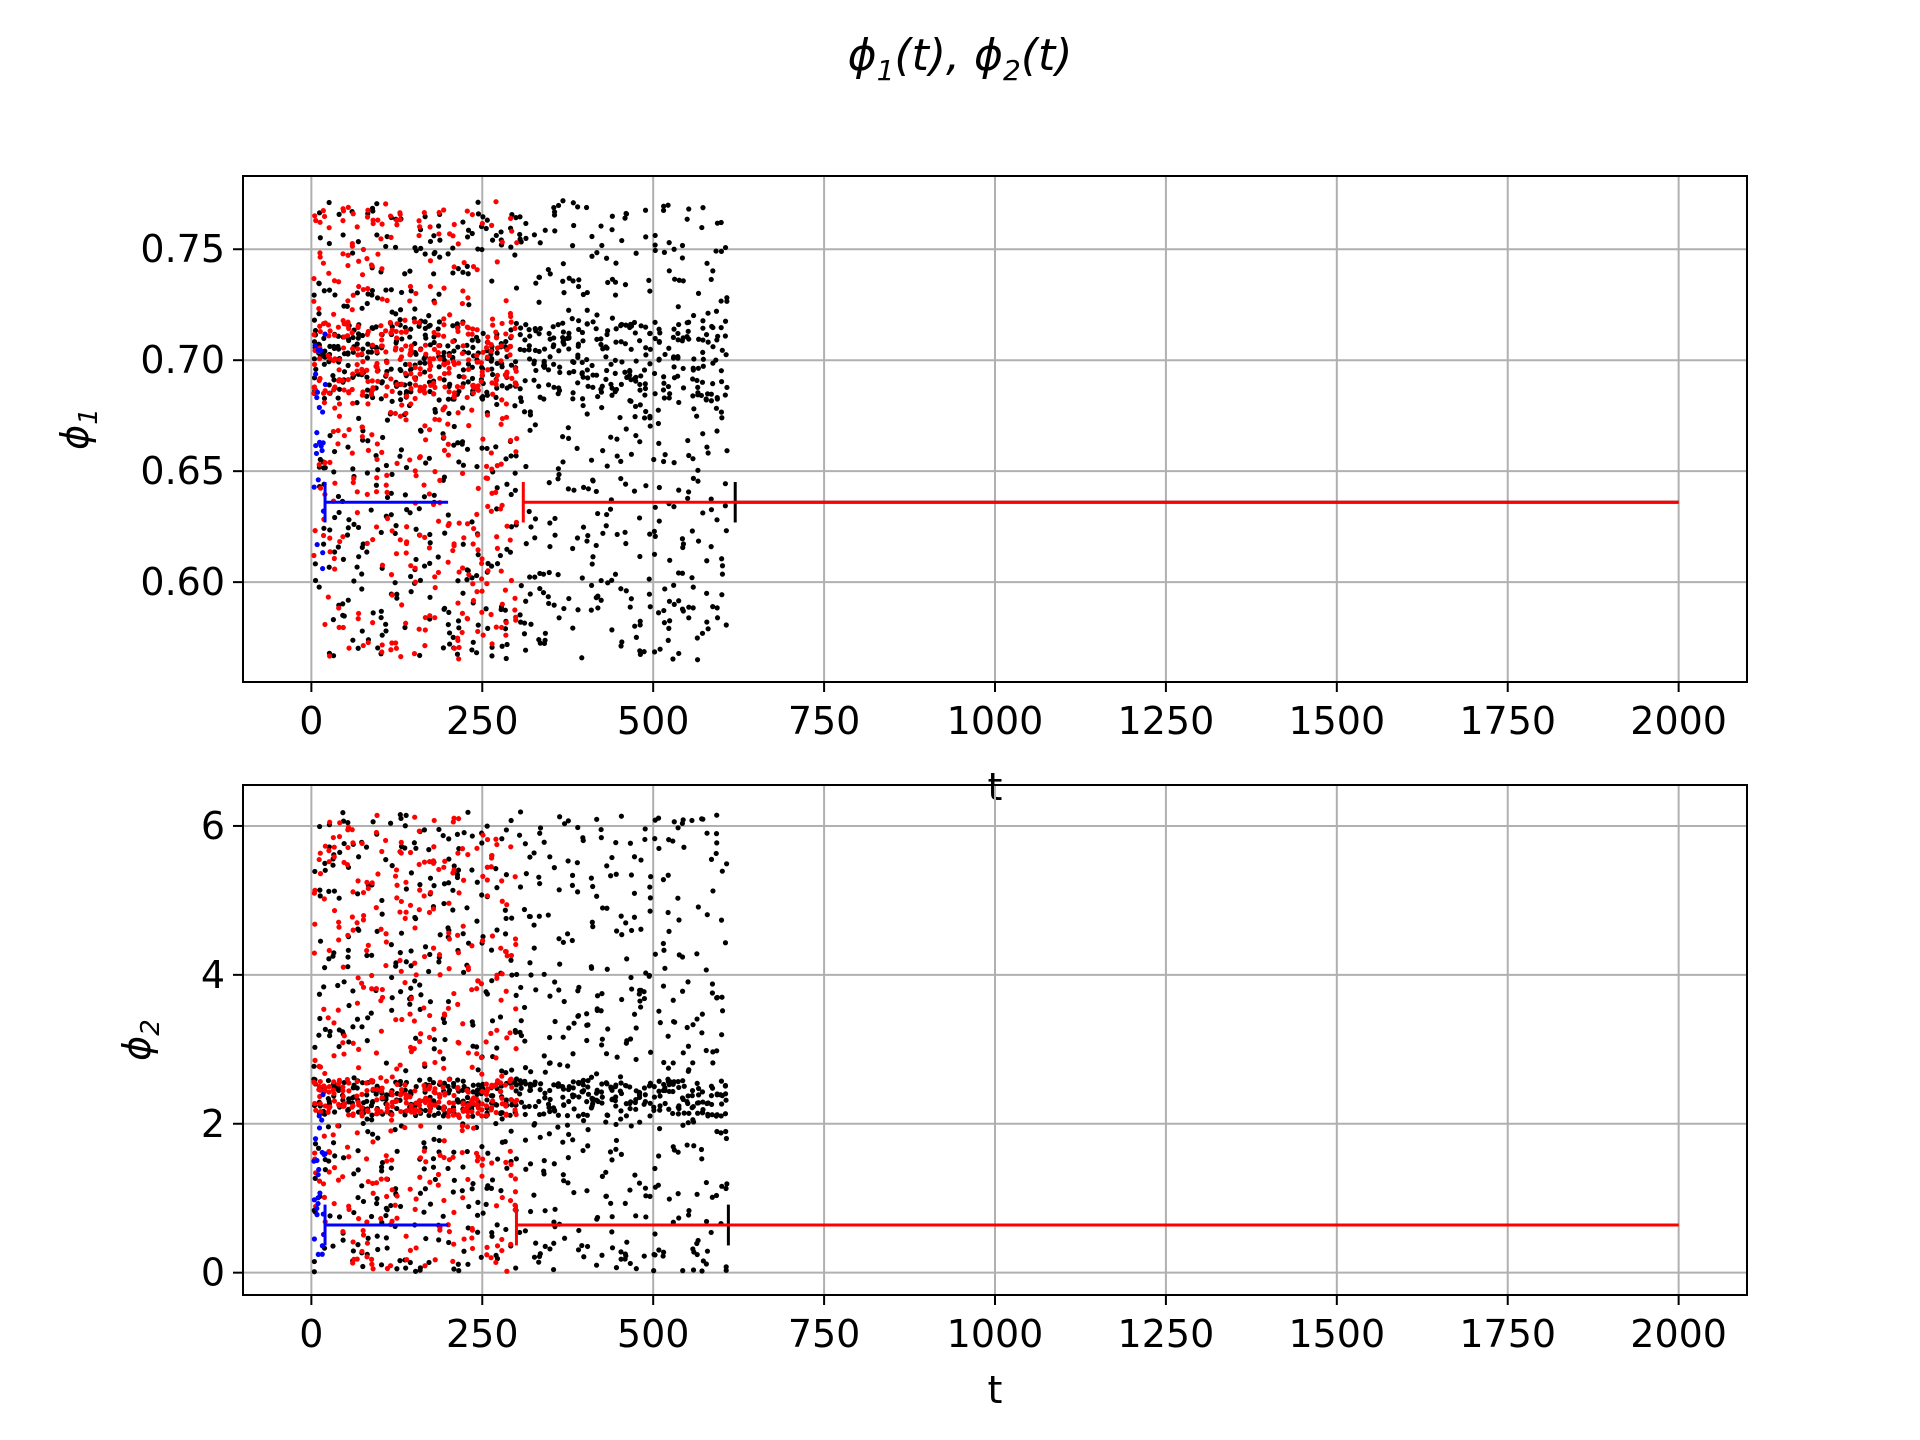  I want to click on y-tick-label: 0.65, so click(182, 471).